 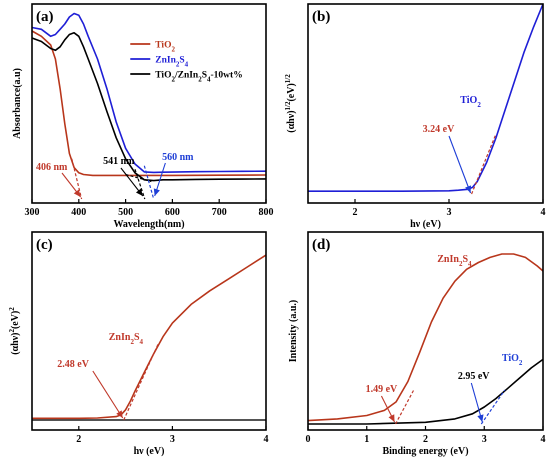 What do you see at coordinates (148, 224) in the screenshot?
I see `x-axis-label: Wavelength(nm)` at bounding box center [148, 224].